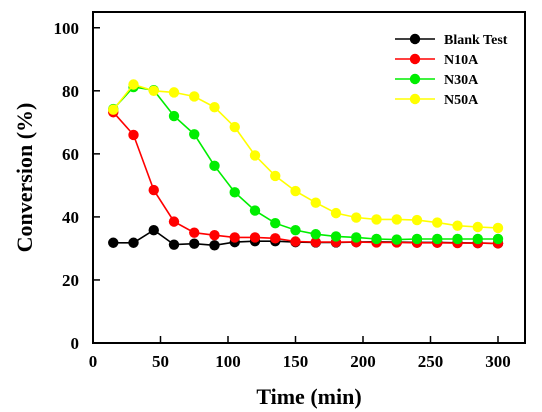 Image resolution: width=542 pixels, height=412 pixels. What do you see at coordinates (451, 70) in the screenshot?
I see `legend: Blank Test N10A N30A N50A` at bounding box center [451, 70].